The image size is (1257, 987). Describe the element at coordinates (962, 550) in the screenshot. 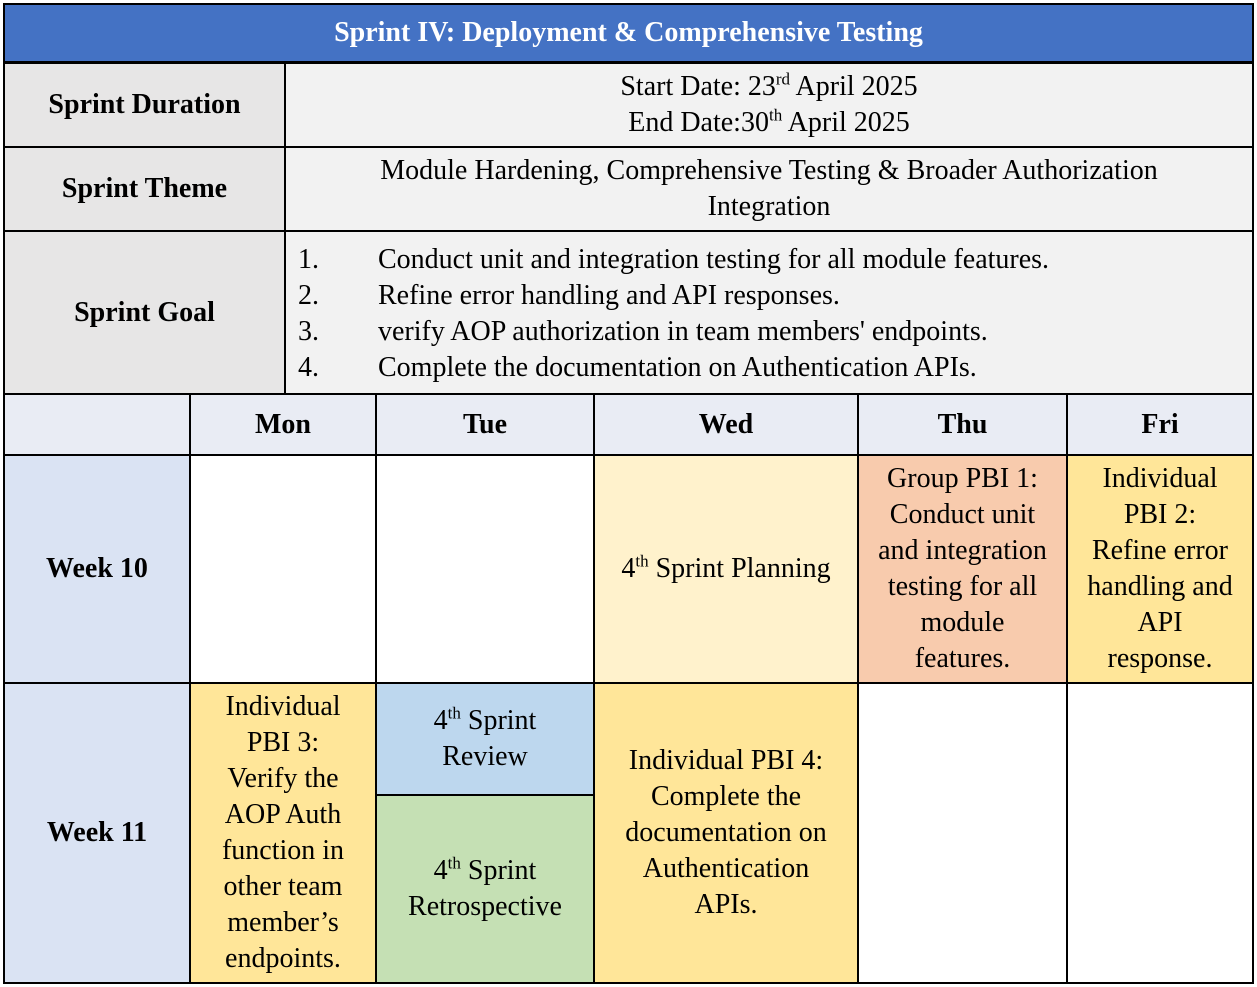

I see `group-pbi-1-line: and integration` at that location.